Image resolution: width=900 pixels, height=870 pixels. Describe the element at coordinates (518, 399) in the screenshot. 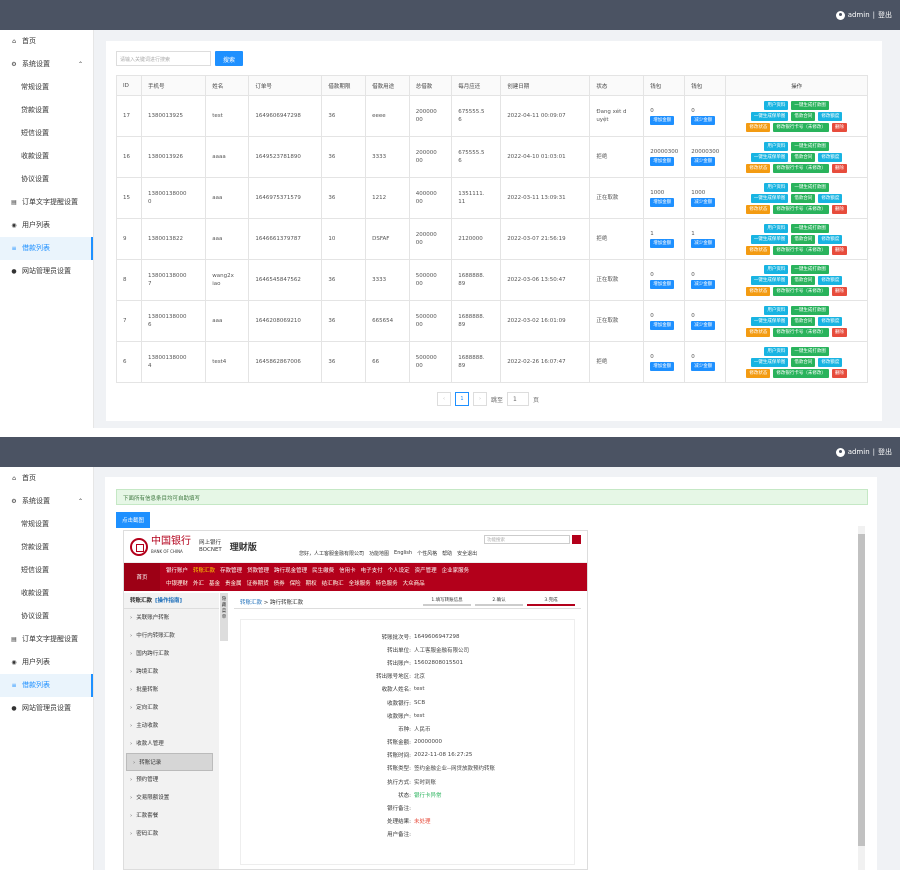

I see `goto-page-input: 1` at that location.